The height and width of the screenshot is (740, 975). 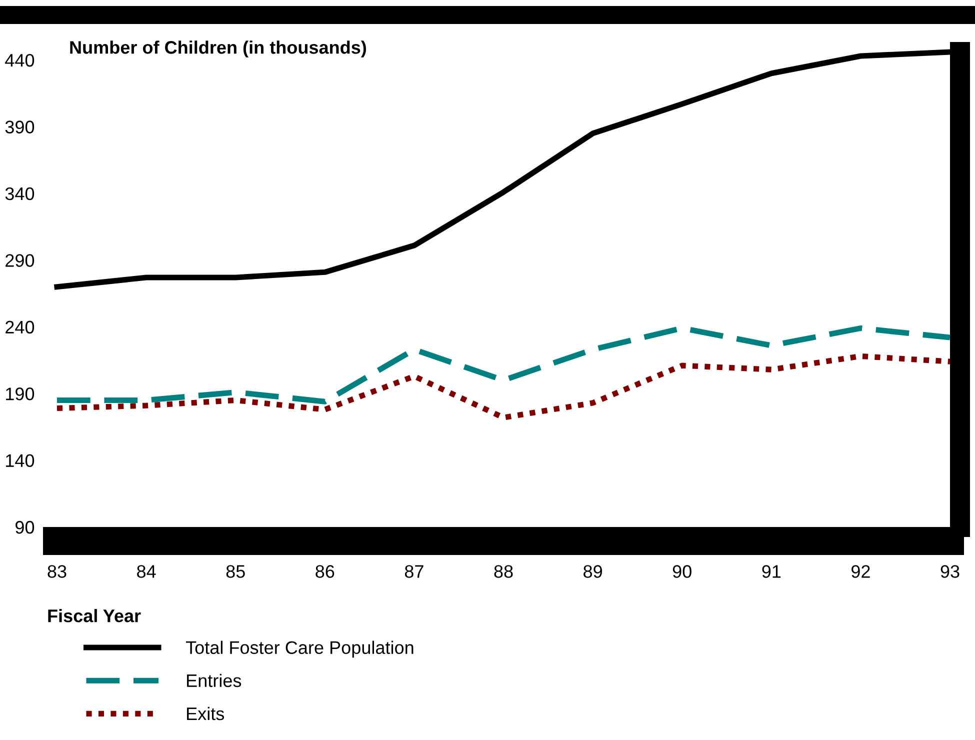 I want to click on x-tick-label: 84, so click(x=146, y=571).